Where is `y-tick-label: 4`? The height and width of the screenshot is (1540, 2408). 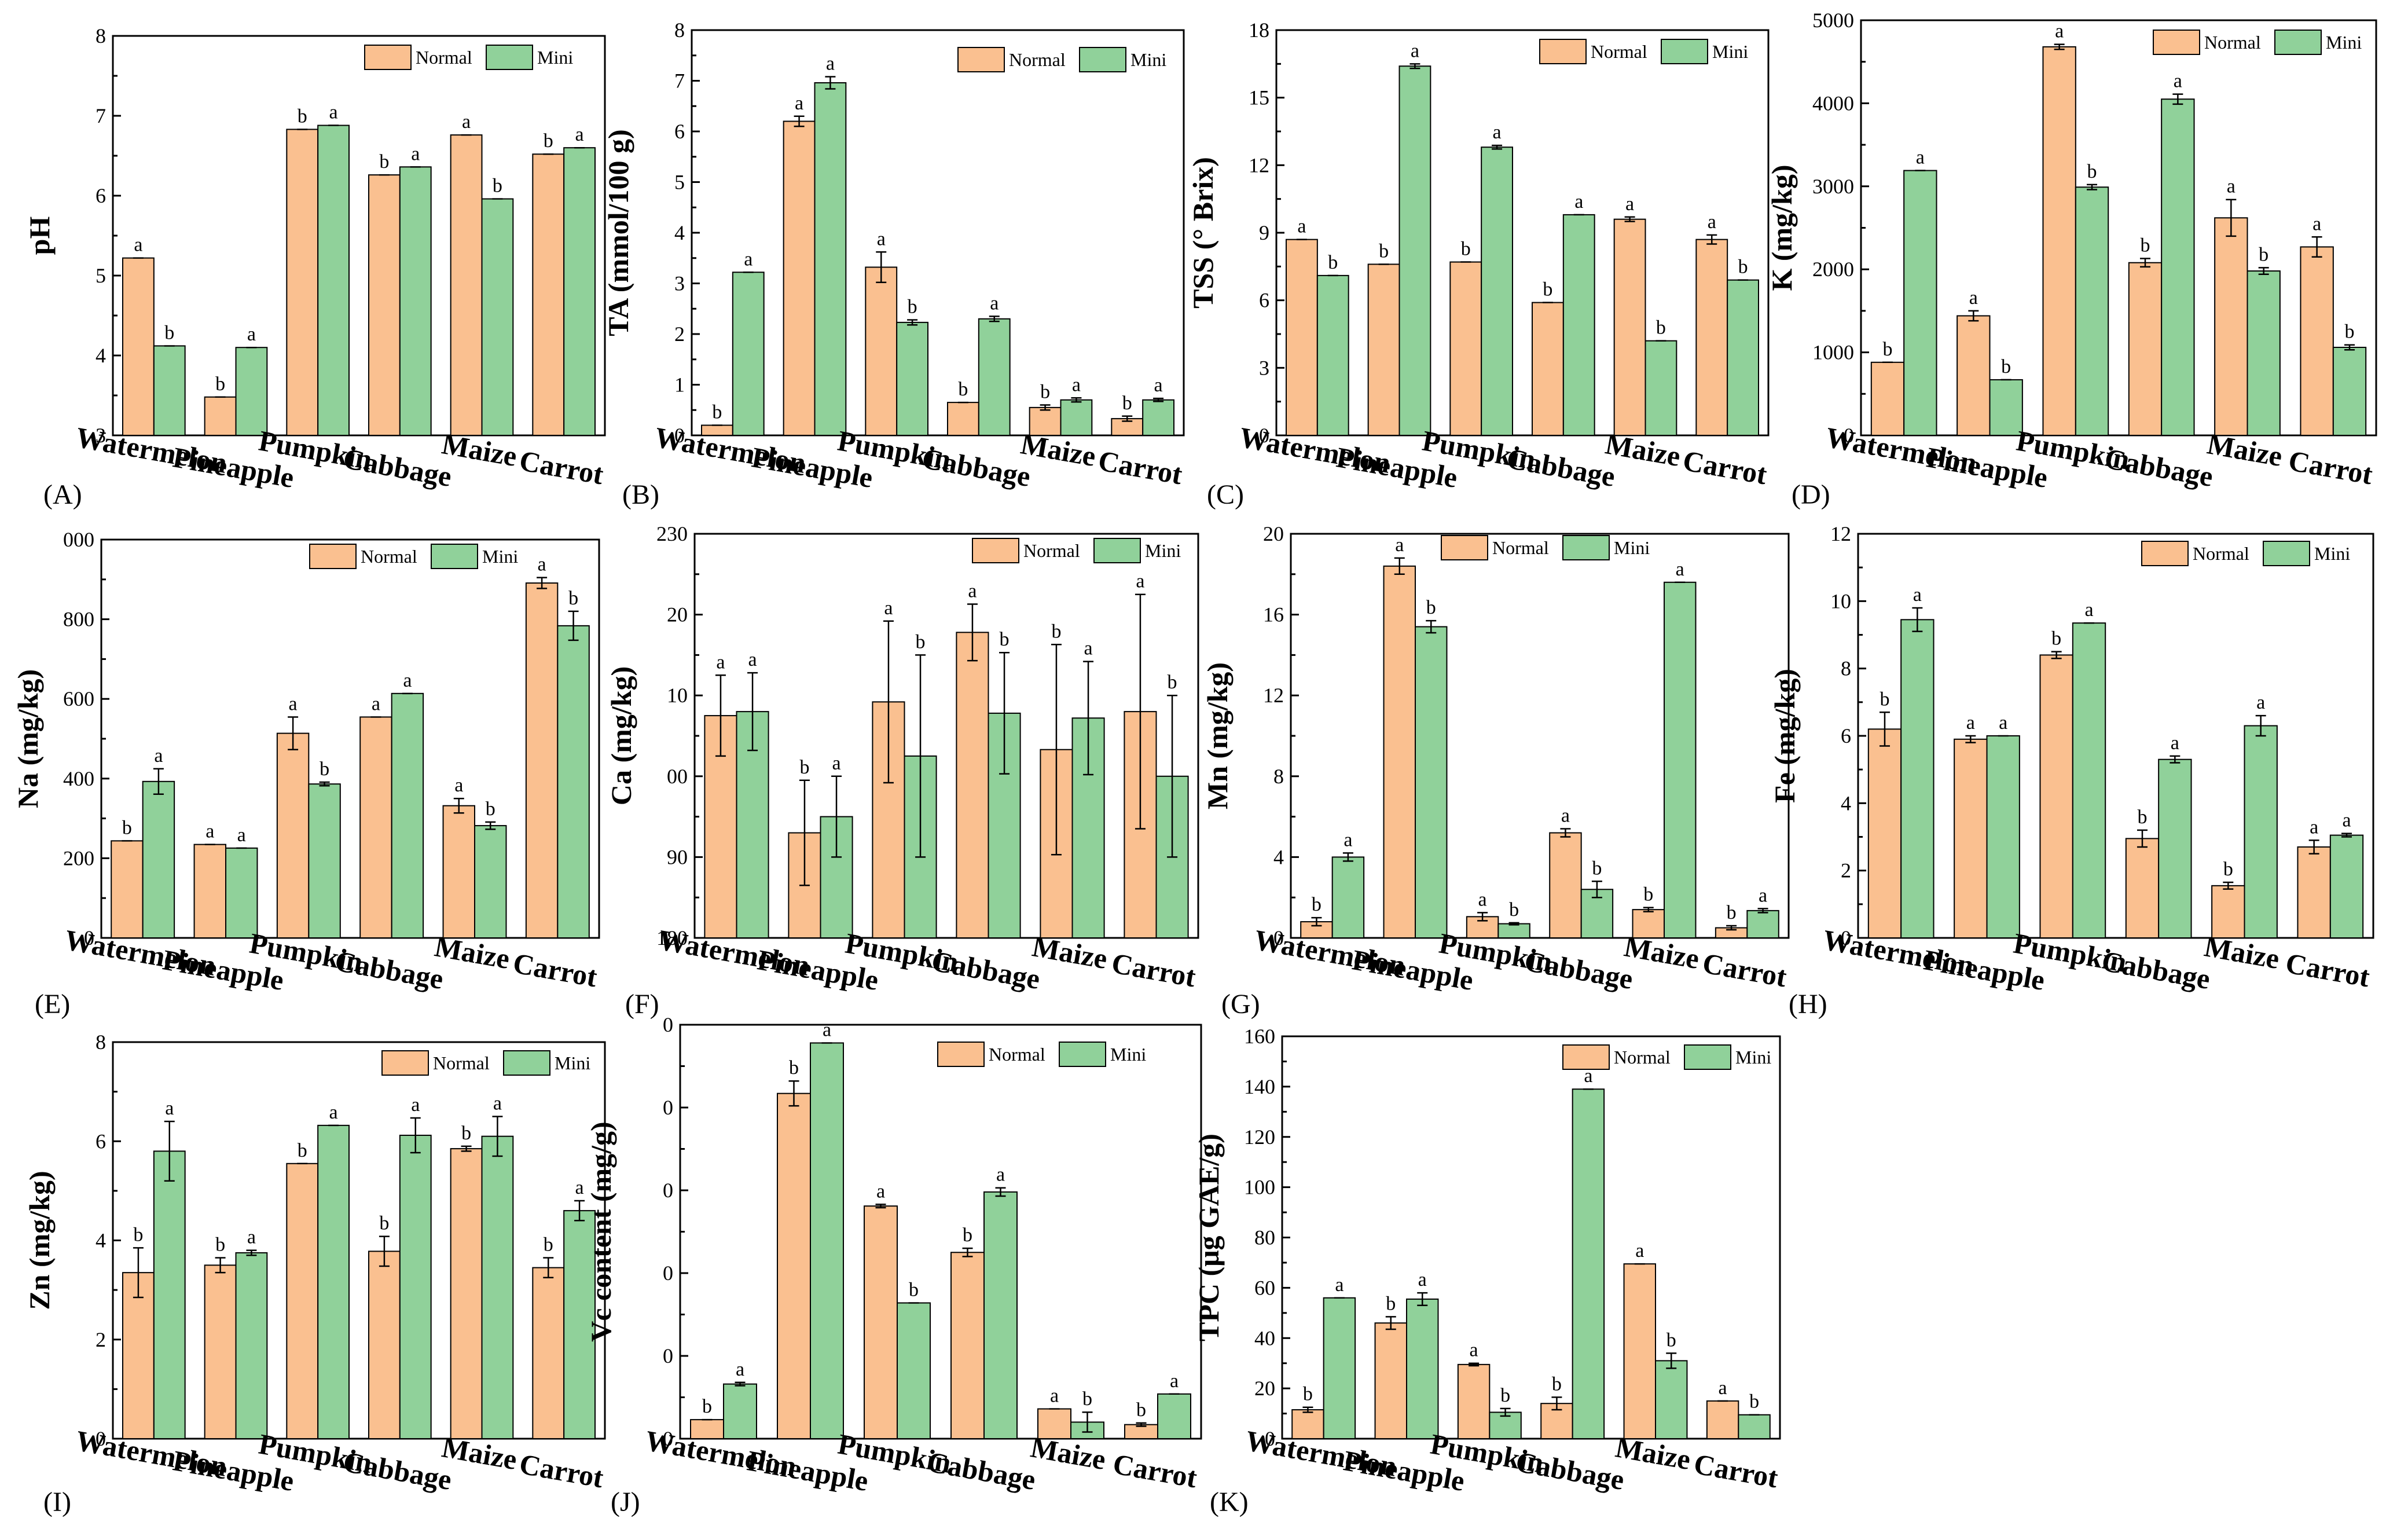
y-tick-label: 4 is located at coordinates (680, 233).